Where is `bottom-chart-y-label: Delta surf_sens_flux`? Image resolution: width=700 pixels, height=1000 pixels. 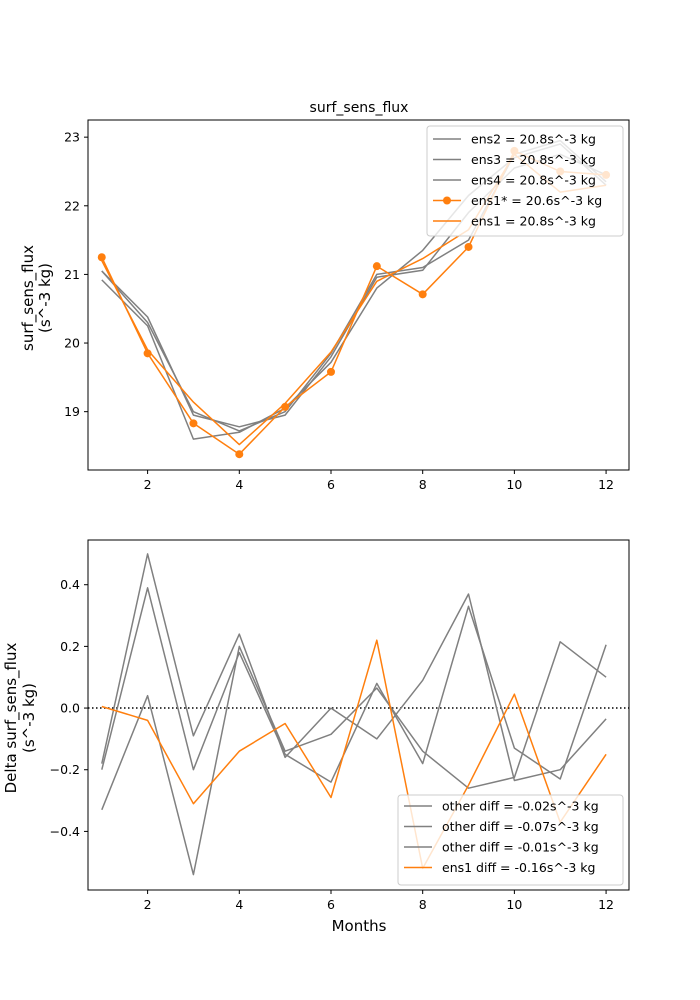
bottom-chart-y-label: Delta surf_sens_flux is located at coordinates (11, 718).